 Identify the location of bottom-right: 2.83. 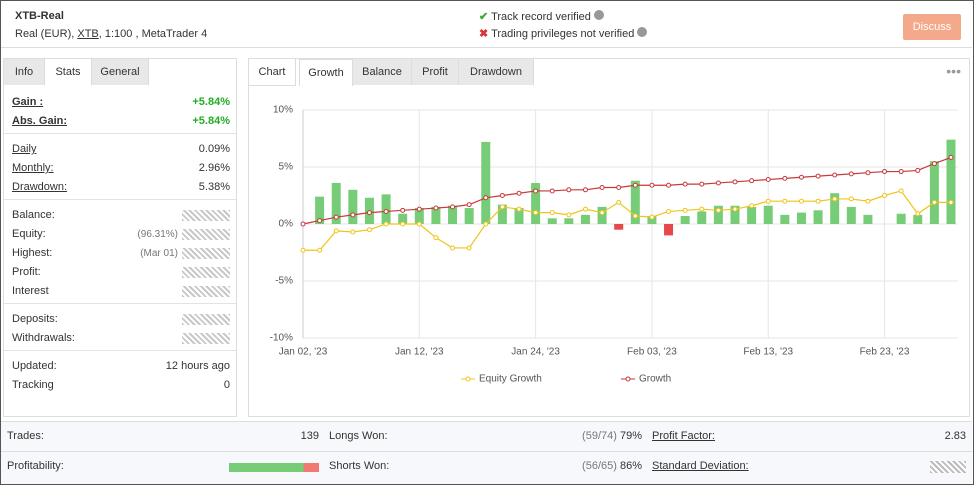
(955, 436).